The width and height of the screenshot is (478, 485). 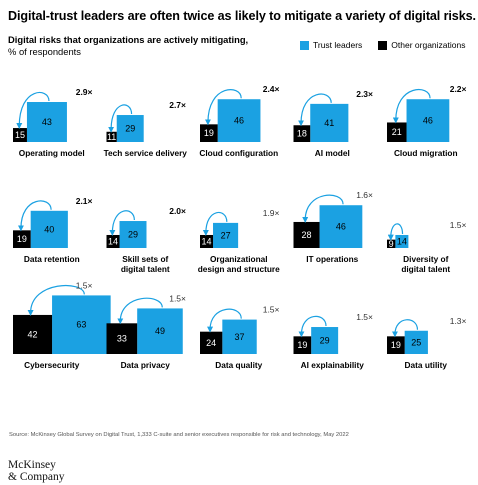 I want to click on bar-other-organizations-tech-service-delivery, so click(x=111, y=136).